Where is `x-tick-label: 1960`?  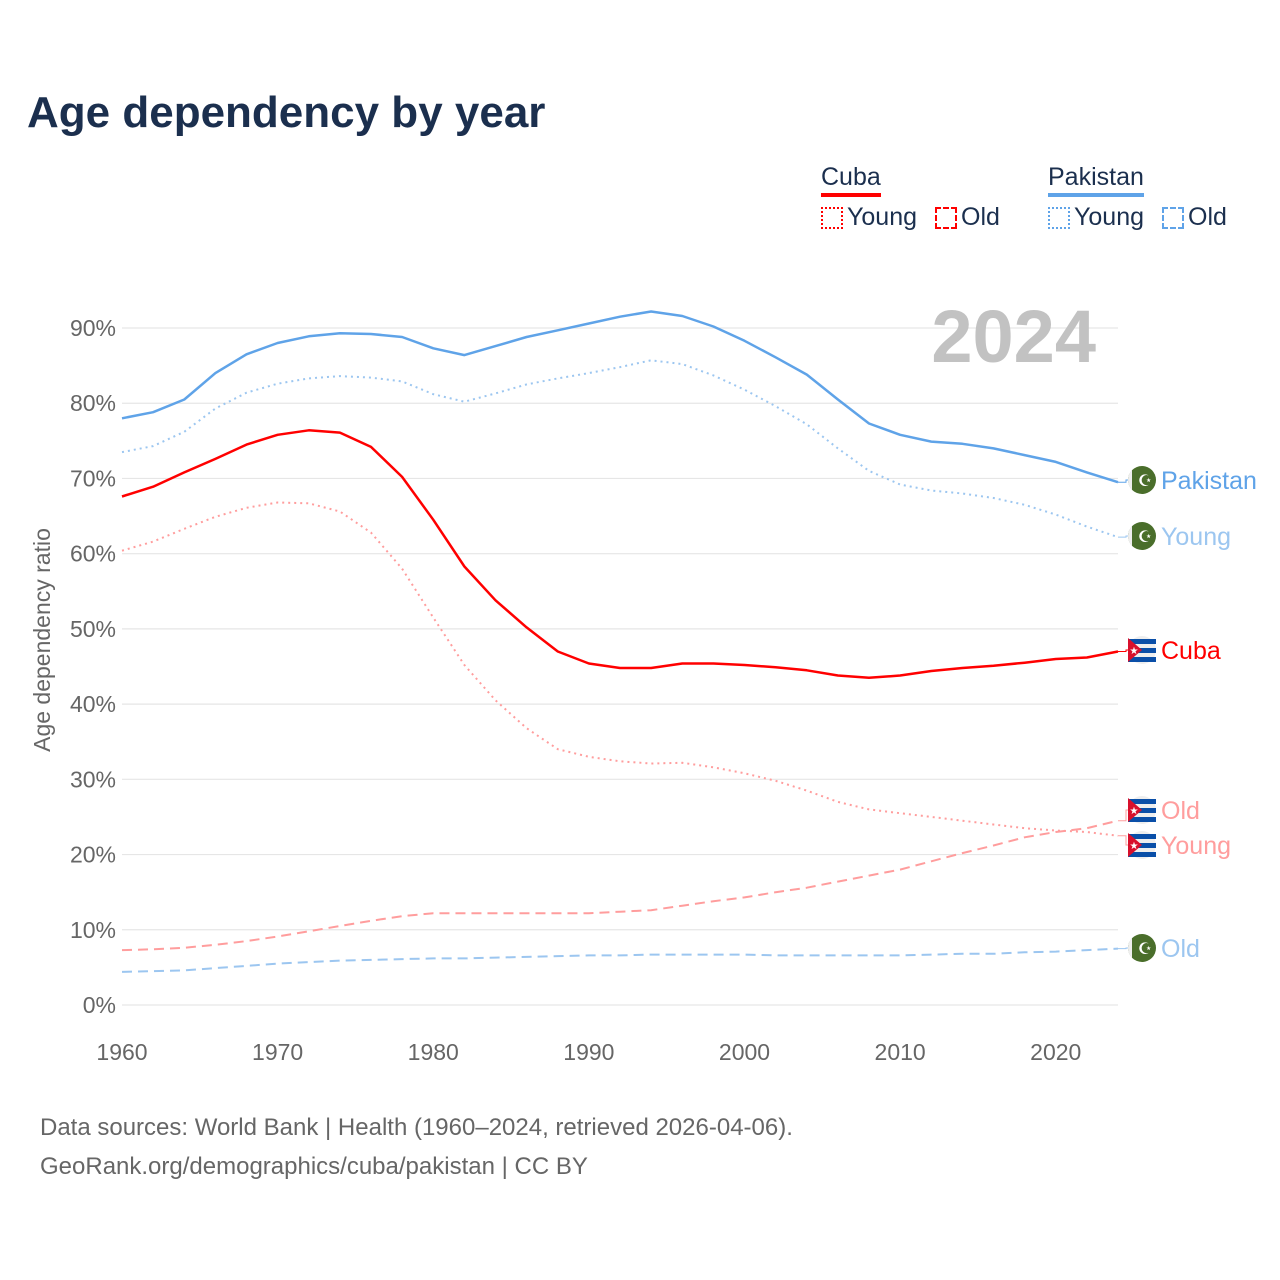
x-tick-label: 1960 is located at coordinates (121, 1052).